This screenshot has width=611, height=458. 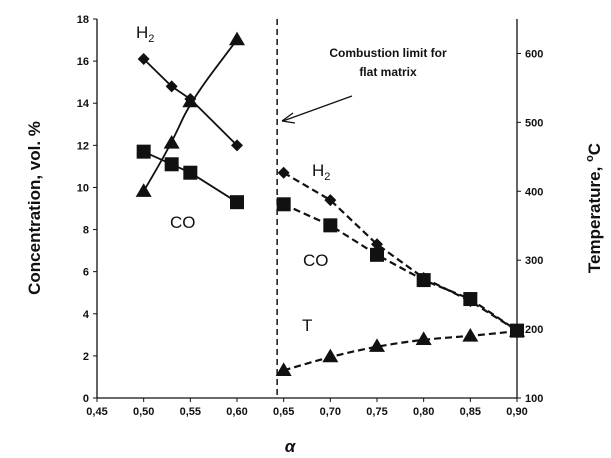 I want to click on y2-axis-title-main: Temperature,, so click(x=594, y=217).